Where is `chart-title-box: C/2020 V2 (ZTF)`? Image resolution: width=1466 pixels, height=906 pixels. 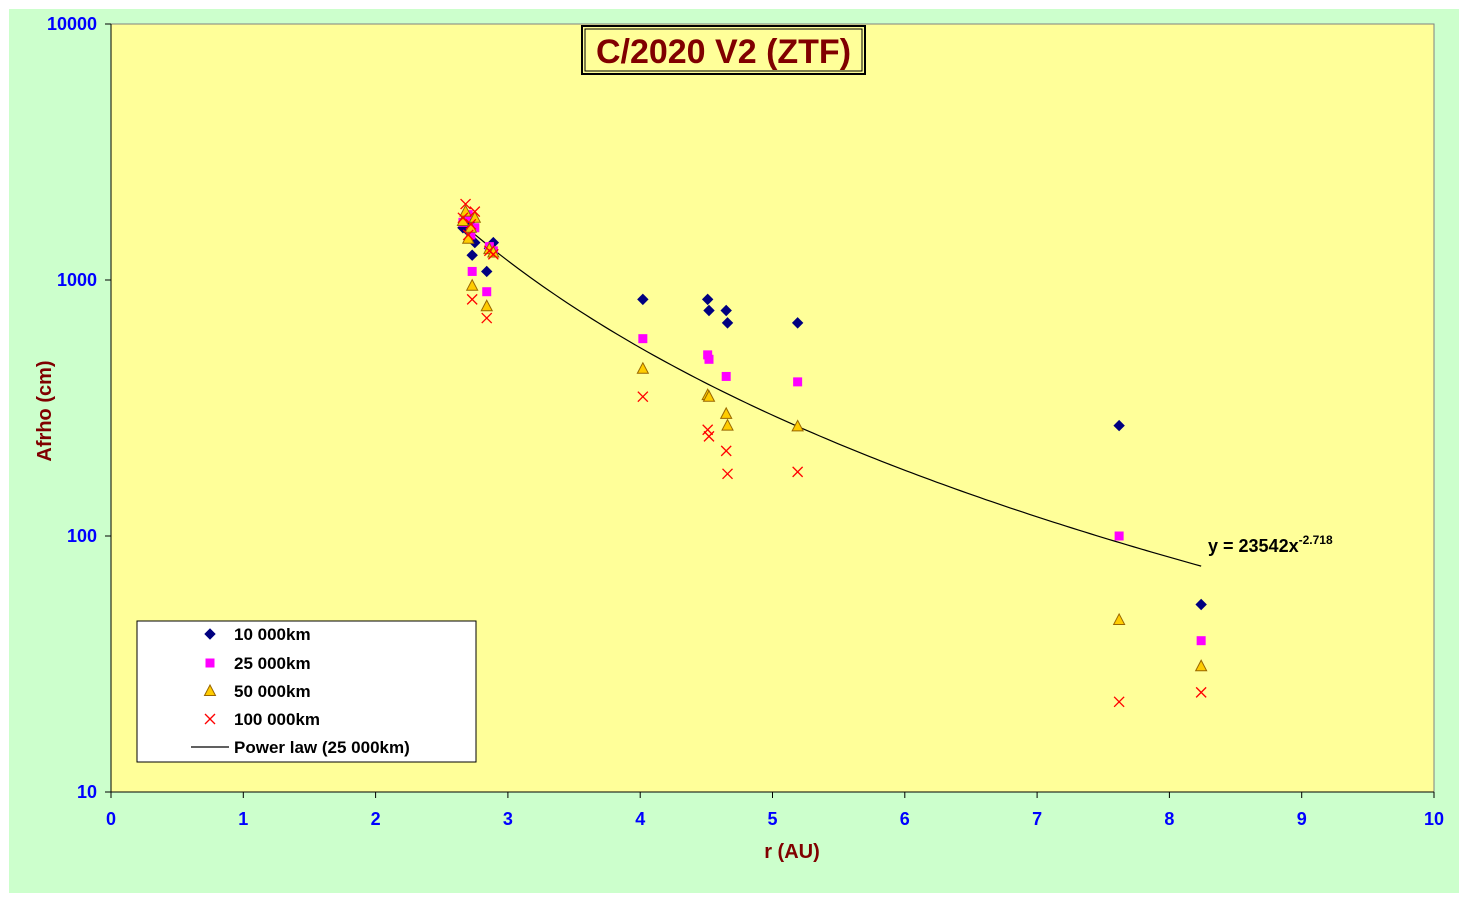 chart-title-box: C/2020 V2 (ZTF) is located at coordinates (723, 50).